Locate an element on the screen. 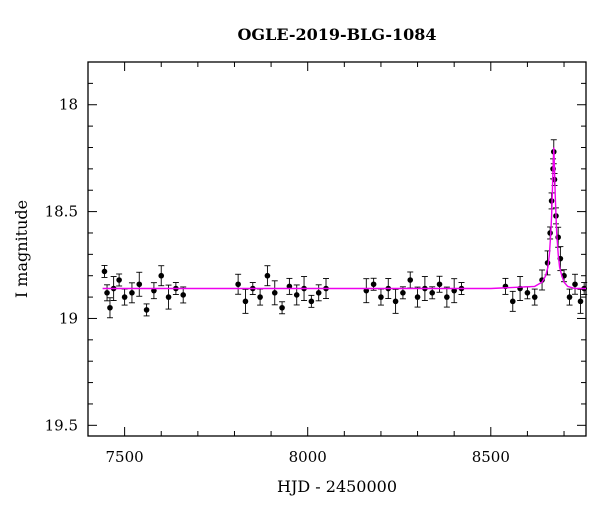 The width and height of the screenshot is (600, 512). x-tick-label: 8000 is located at coordinates (308, 457).